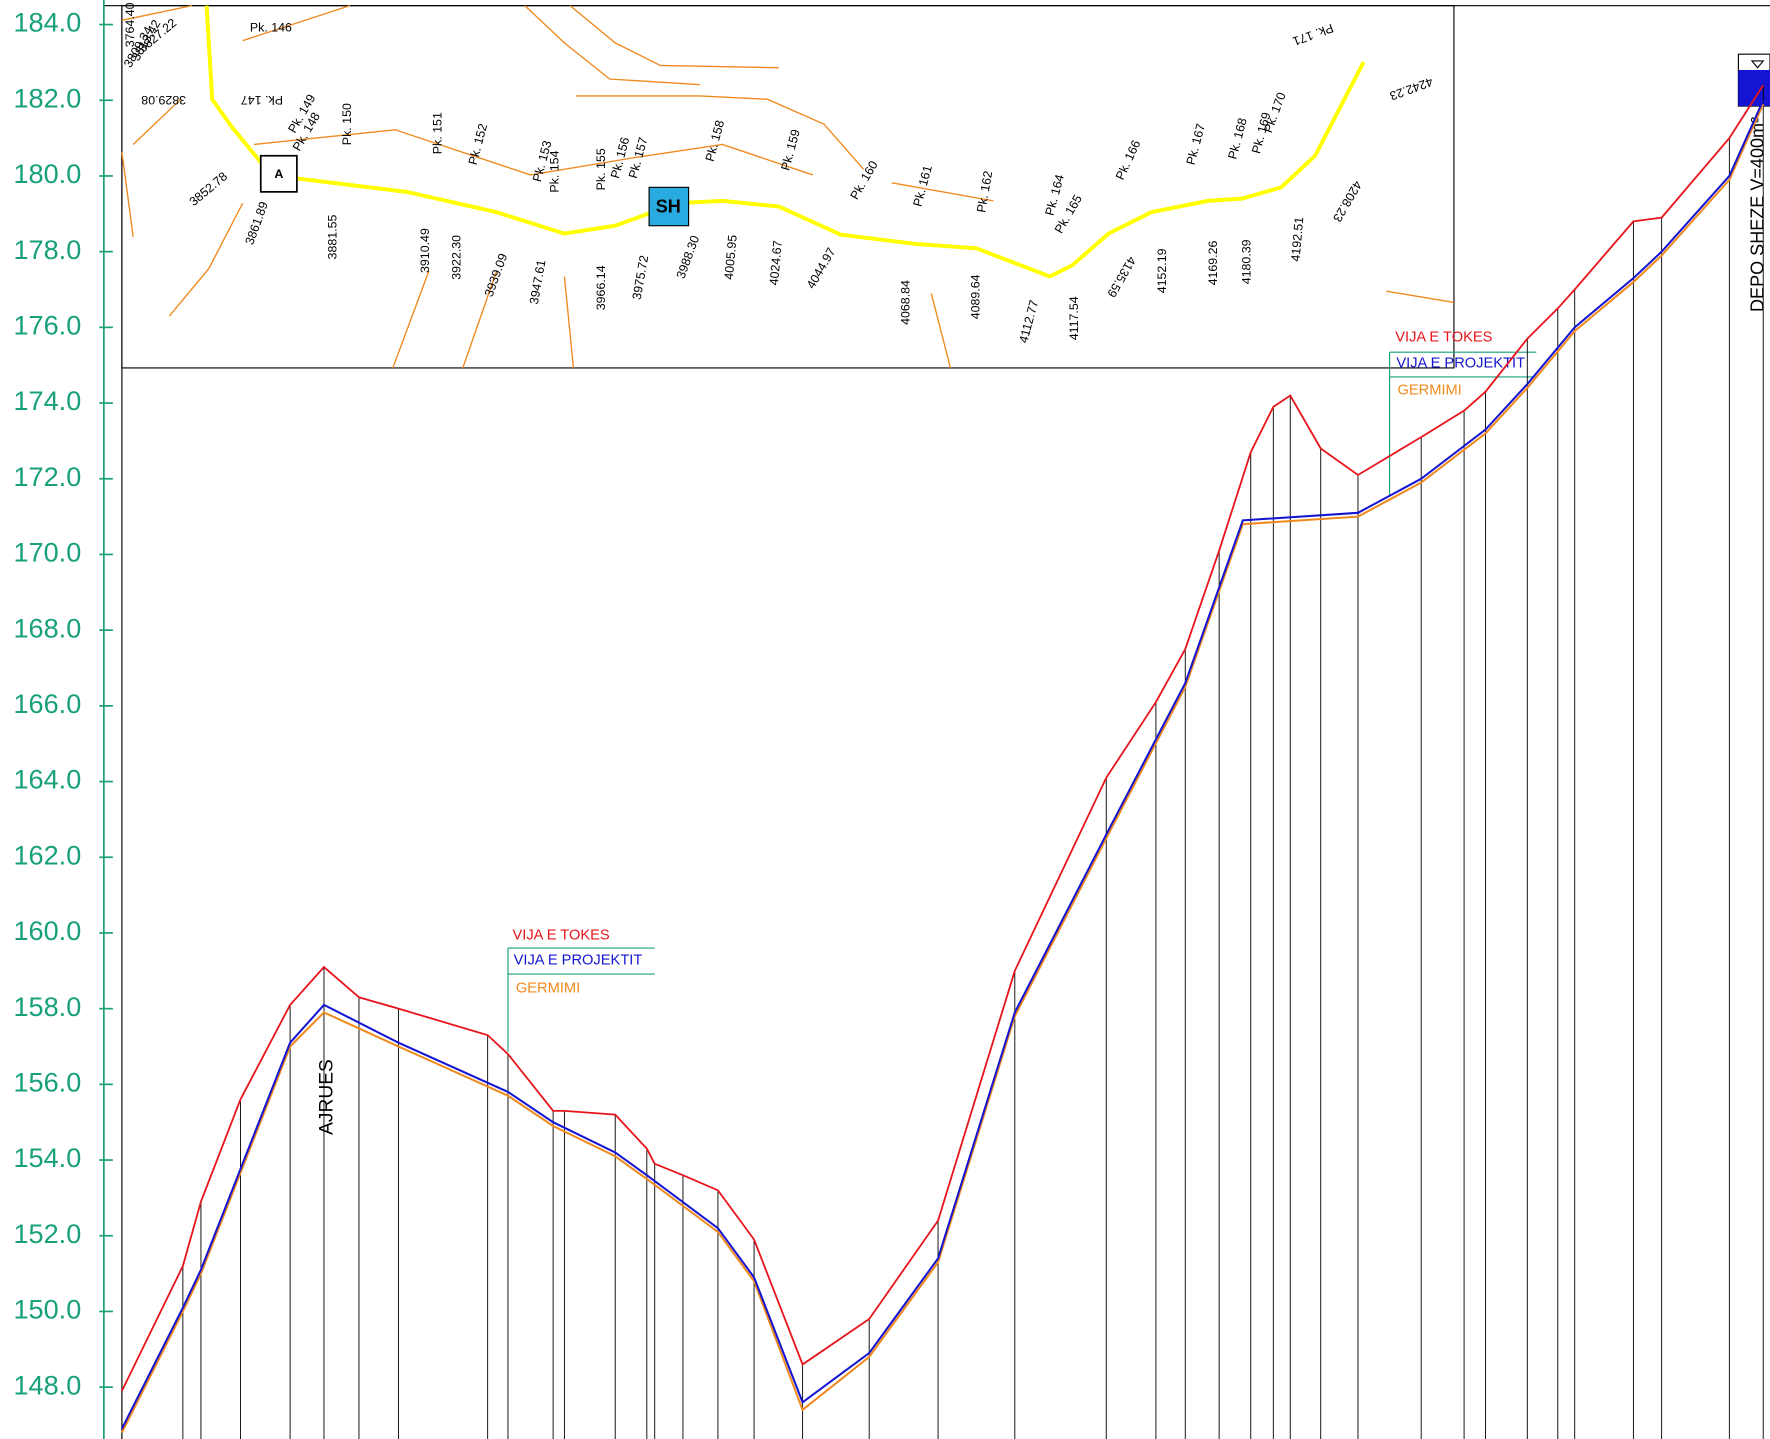 This screenshot has height=1439, width=1770. What do you see at coordinates (130, 24) in the screenshot?
I see `chainage-label: 3764.40` at bounding box center [130, 24].